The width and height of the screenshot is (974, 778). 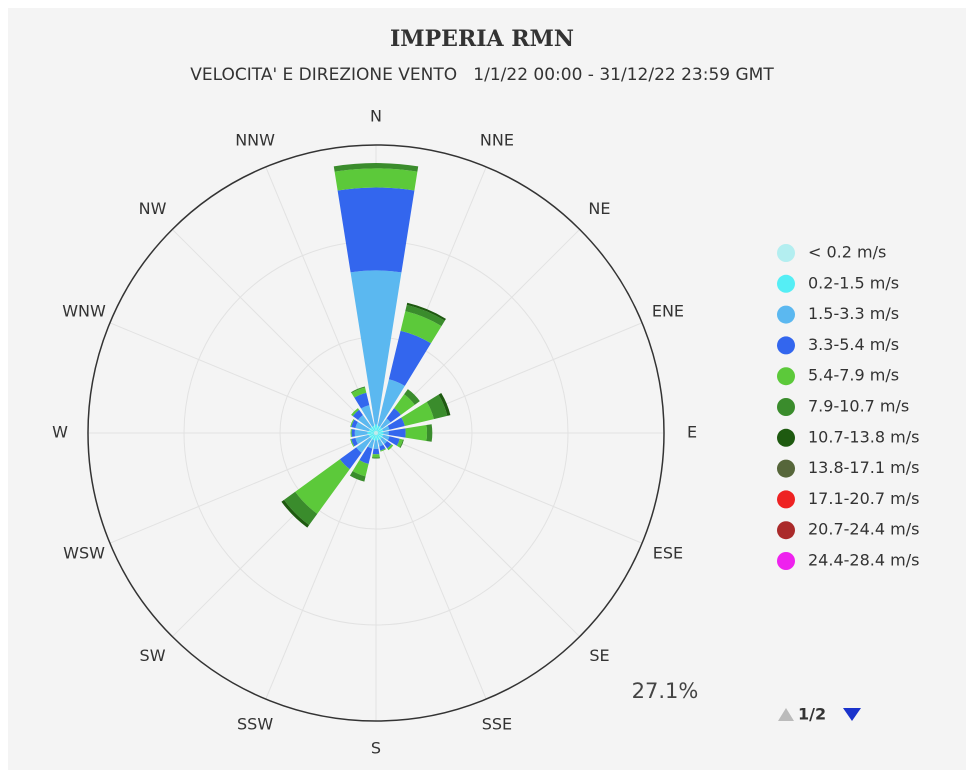 I want to click on legend-label: 13.8-17.1 m/s, so click(x=863, y=467).